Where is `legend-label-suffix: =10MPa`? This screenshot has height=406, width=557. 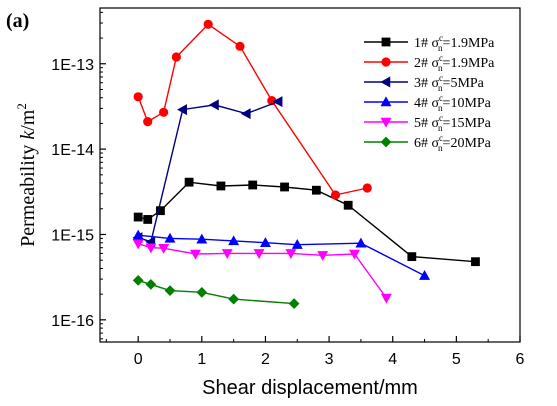
legend-label-suffix: =10MPa is located at coordinates (467, 103).